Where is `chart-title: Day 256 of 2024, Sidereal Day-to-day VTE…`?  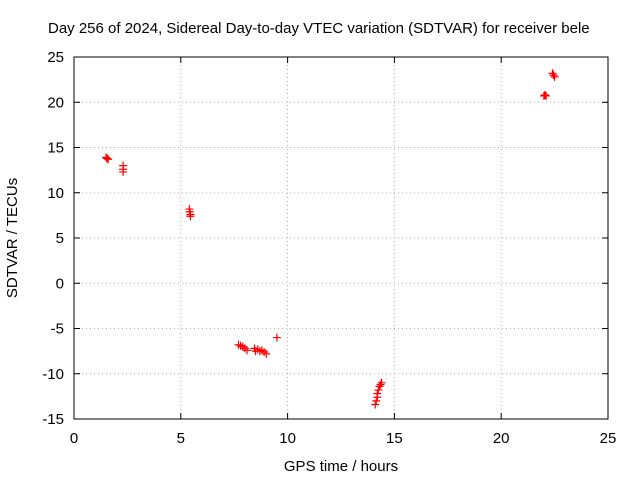 chart-title: Day 256 of 2024, Sidereal Day-to-day VTE… is located at coordinates (319, 28).